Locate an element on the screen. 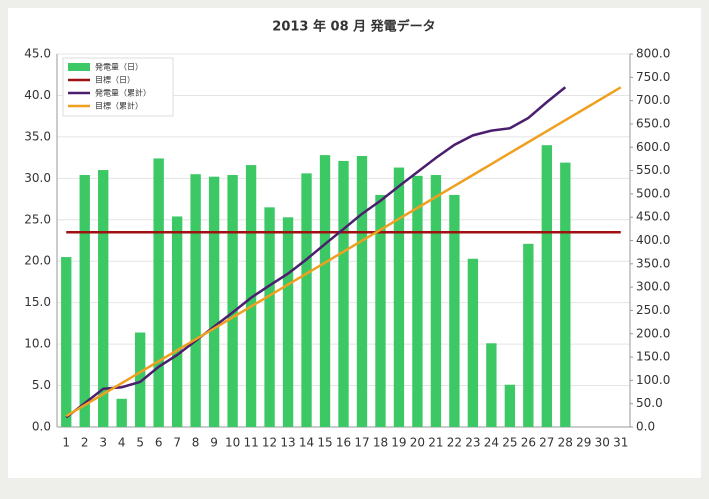 Image resolution: width=709 pixels, height=499 pixels. y-tick-label: 0.0 is located at coordinates (41, 427).